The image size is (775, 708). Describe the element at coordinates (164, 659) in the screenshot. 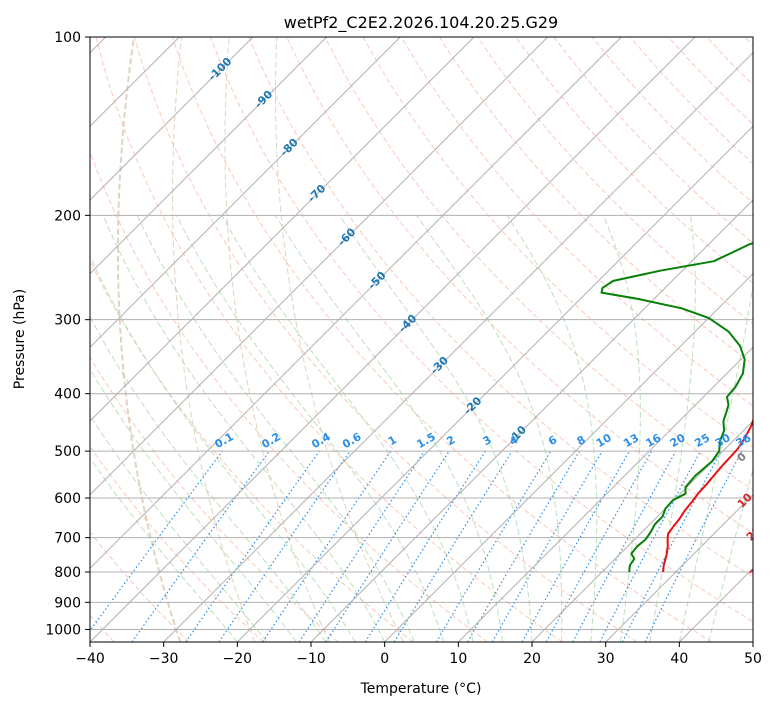

I see `x-tick-label--30: −30` at that location.